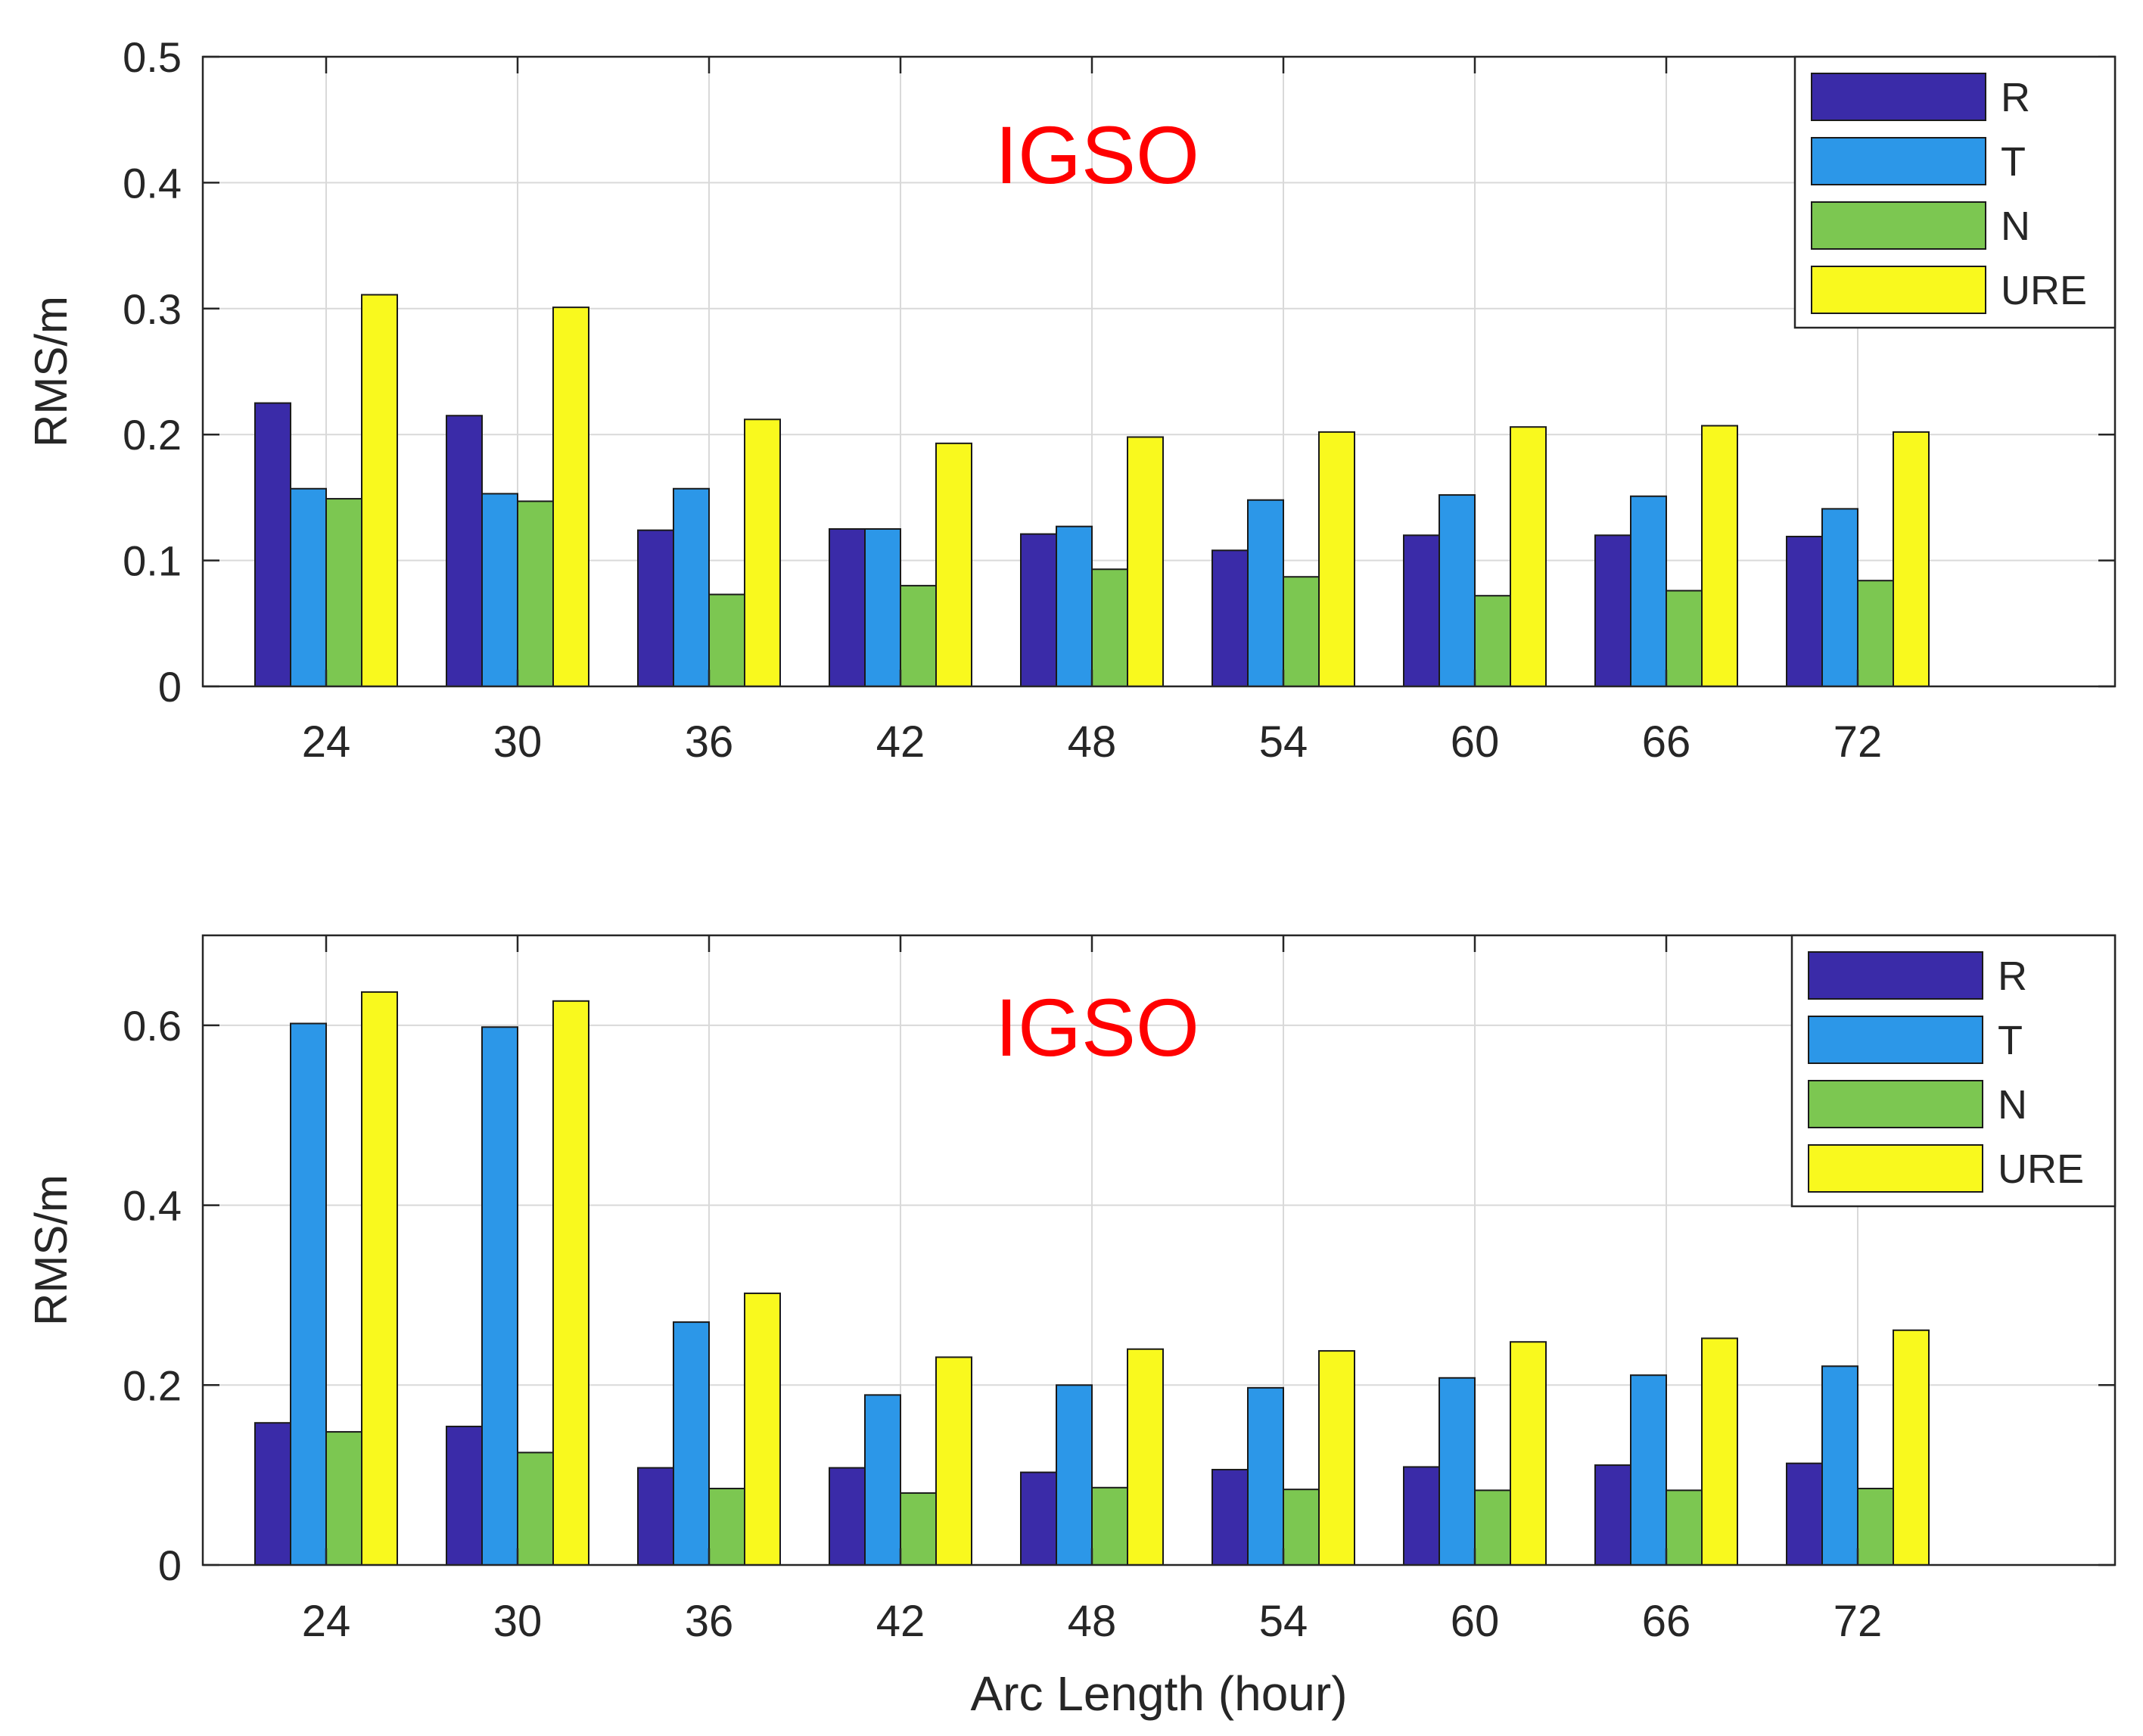  What do you see at coordinates (153, 1026) in the screenshot?
I see `y-tick-label: 0.6` at bounding box center [153, 1026].